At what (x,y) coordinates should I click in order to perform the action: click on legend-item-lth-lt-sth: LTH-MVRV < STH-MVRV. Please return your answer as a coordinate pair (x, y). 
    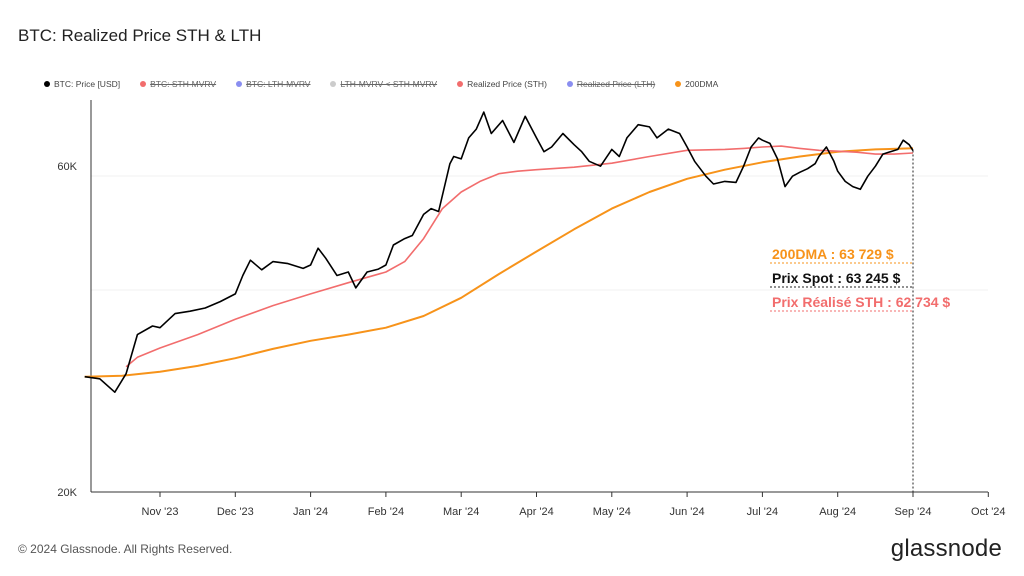
    Looking at the image, I should click on (383, 84).